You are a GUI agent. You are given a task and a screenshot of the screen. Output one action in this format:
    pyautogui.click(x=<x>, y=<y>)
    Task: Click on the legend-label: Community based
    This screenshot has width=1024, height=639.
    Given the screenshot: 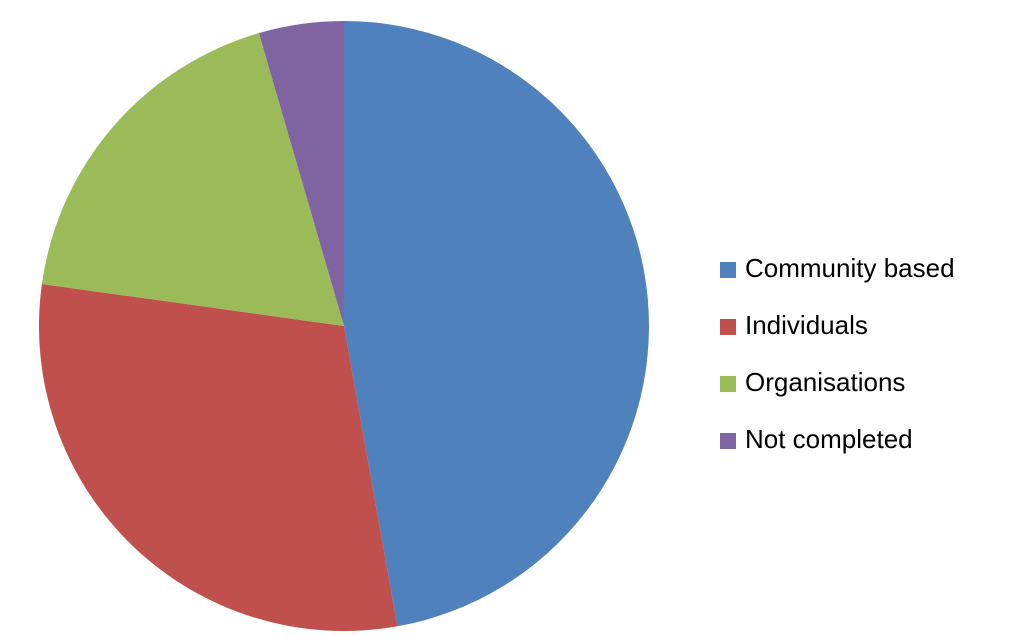 What is the action you would take?
    pyautogui.click(x=850, y=268)
    